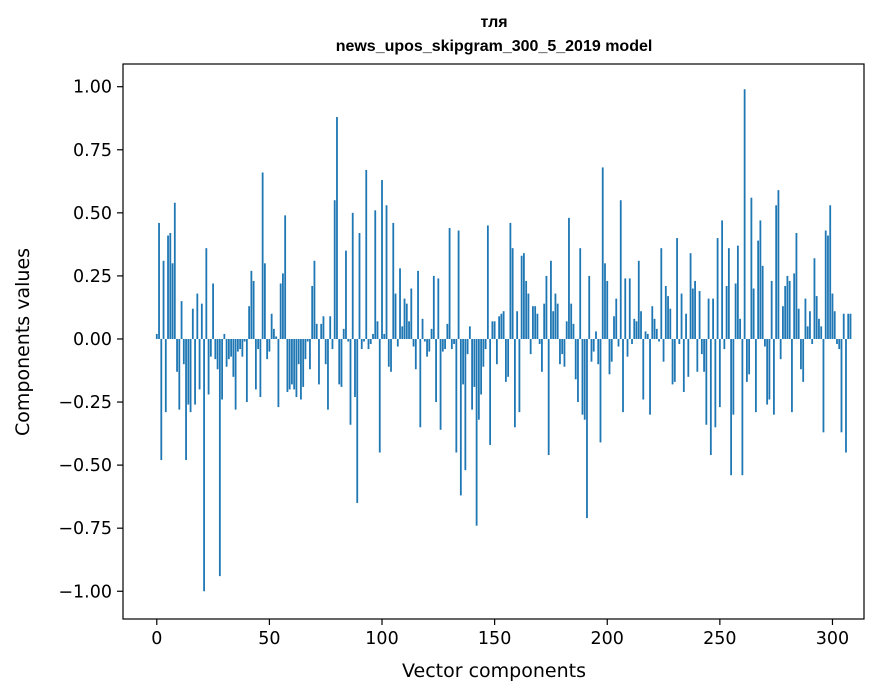 This screenshot has width=880, height=696. Describe the element at coordinates (85, 592) in the screenshot. I see `y-tick-label: −1.00` at that location.